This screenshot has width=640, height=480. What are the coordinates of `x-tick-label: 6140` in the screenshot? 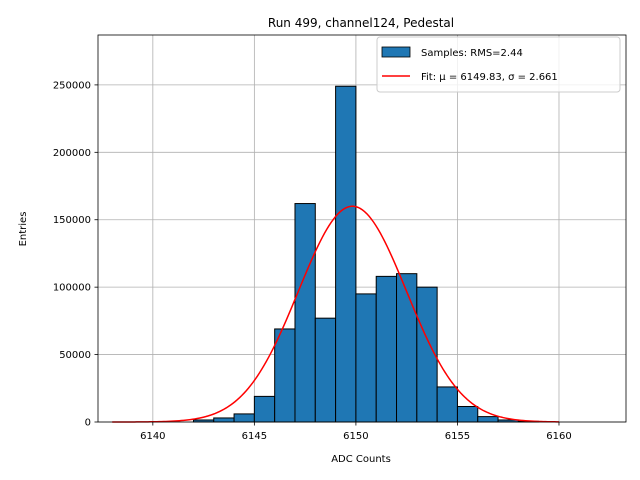 It's located at (152, 436).